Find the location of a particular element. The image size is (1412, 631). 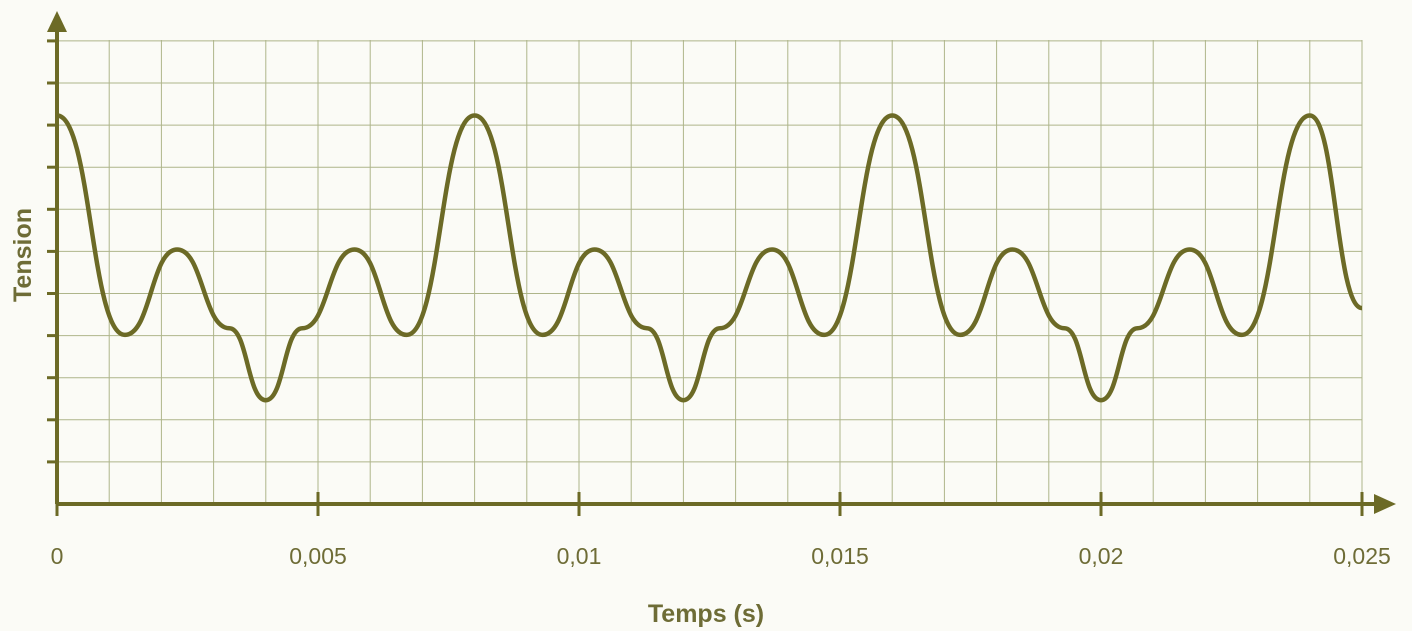

x-tick-label: 0,01 is located at coordinates (579, 556).